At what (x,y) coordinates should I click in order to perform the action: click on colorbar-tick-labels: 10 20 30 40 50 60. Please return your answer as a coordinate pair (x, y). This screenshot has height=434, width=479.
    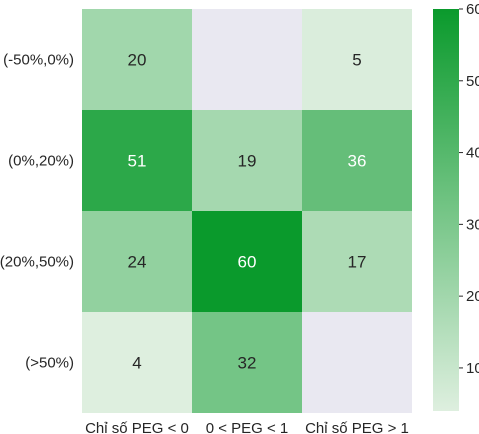
    Looking at the image, I should click on (469, 189).